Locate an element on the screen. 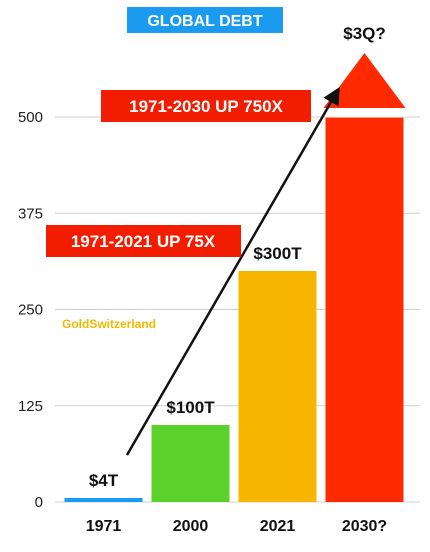 The width and height of the screenshot is (430, 552). brand-watermark: GoldSwitzerland is located at coordinates (109, 324).